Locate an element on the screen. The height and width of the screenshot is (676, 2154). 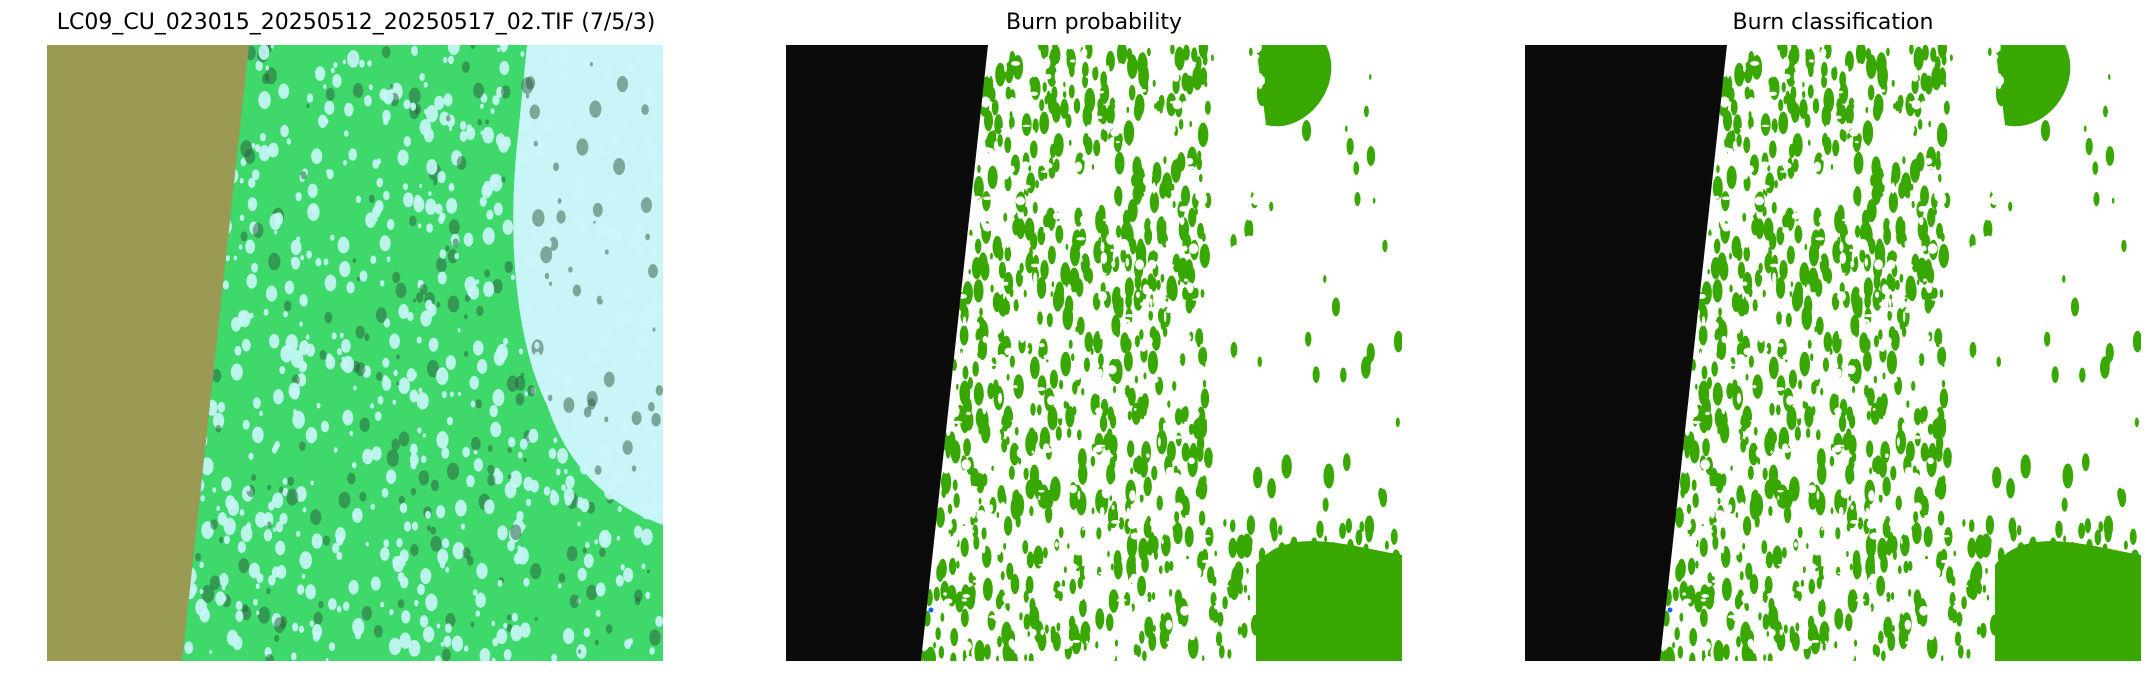
nodata-area is located at coordinates (1626, 353).